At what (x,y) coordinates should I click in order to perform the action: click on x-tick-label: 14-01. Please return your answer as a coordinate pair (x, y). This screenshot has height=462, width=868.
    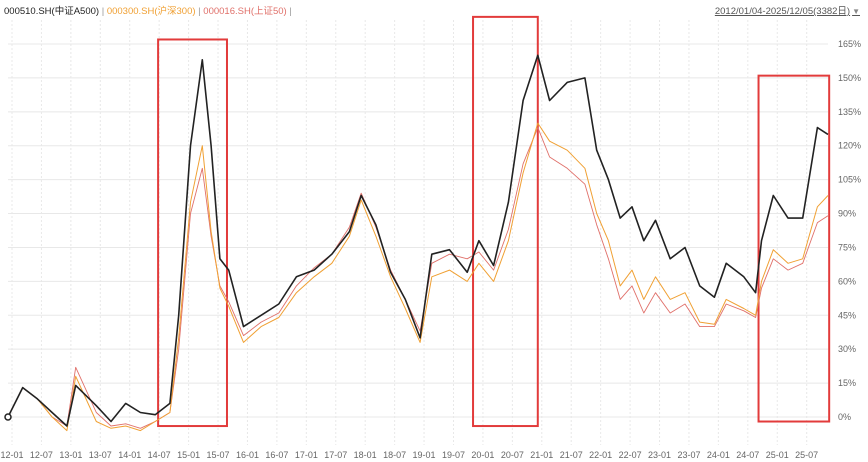
    Looking at the image, I should click on (129, 455).